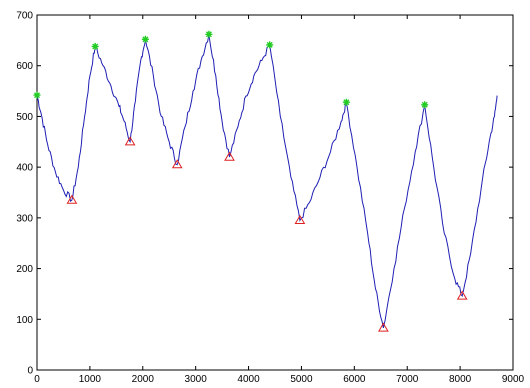  I want to click on x-tick-label: 8000, so click(460, 378).